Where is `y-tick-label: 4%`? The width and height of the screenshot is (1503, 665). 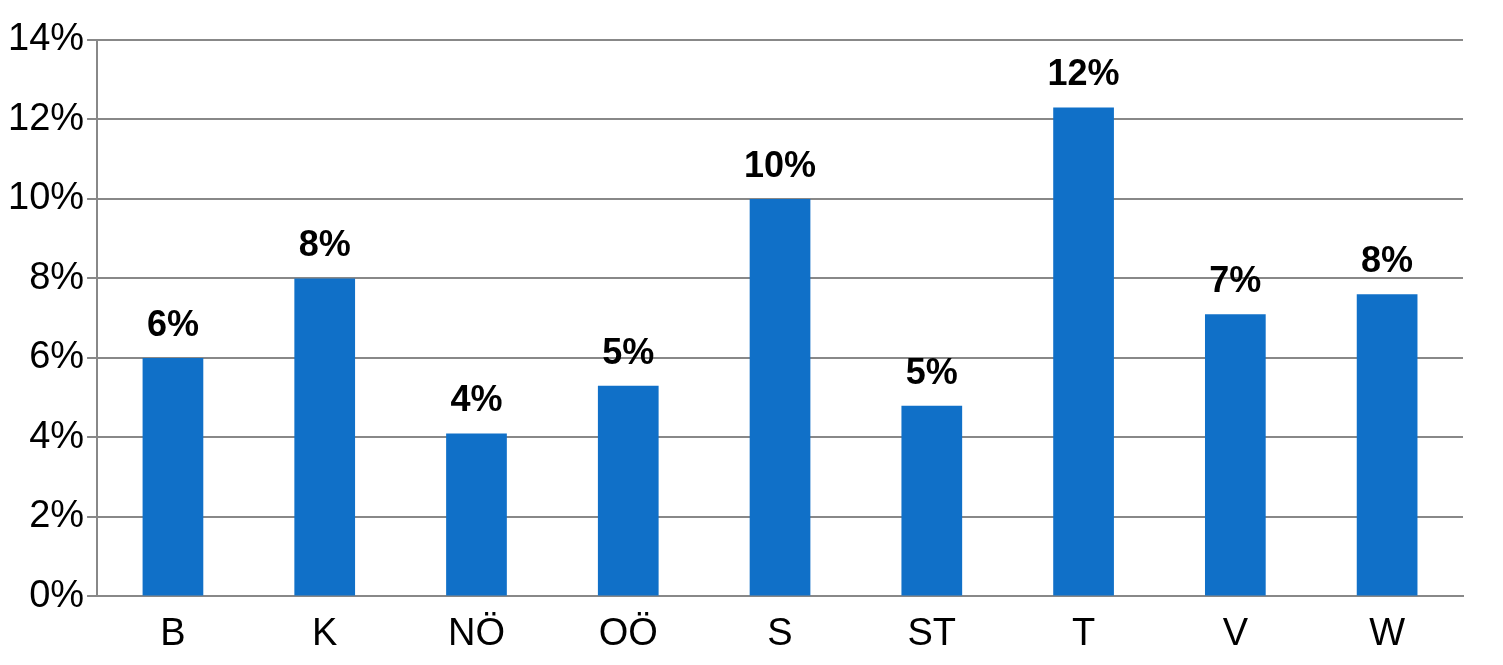
y-tick-label: 4% is located at coordinates (57, 434).